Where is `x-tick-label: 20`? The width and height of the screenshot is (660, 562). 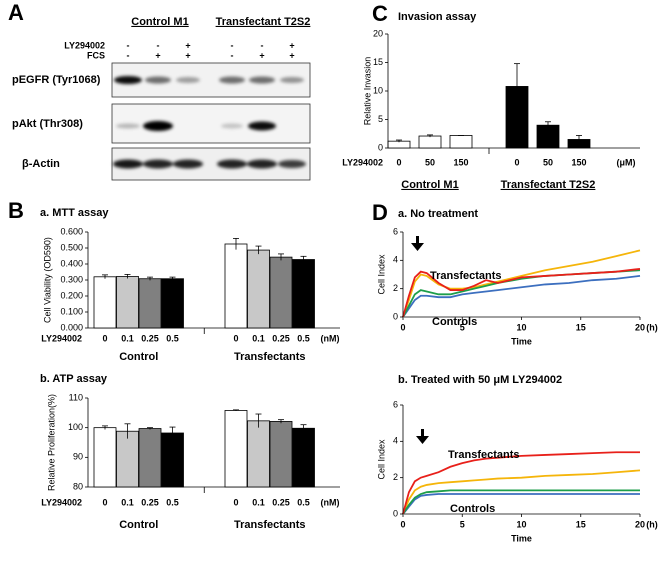 x-tick-label: 20 is located at coordinates (640, 524).